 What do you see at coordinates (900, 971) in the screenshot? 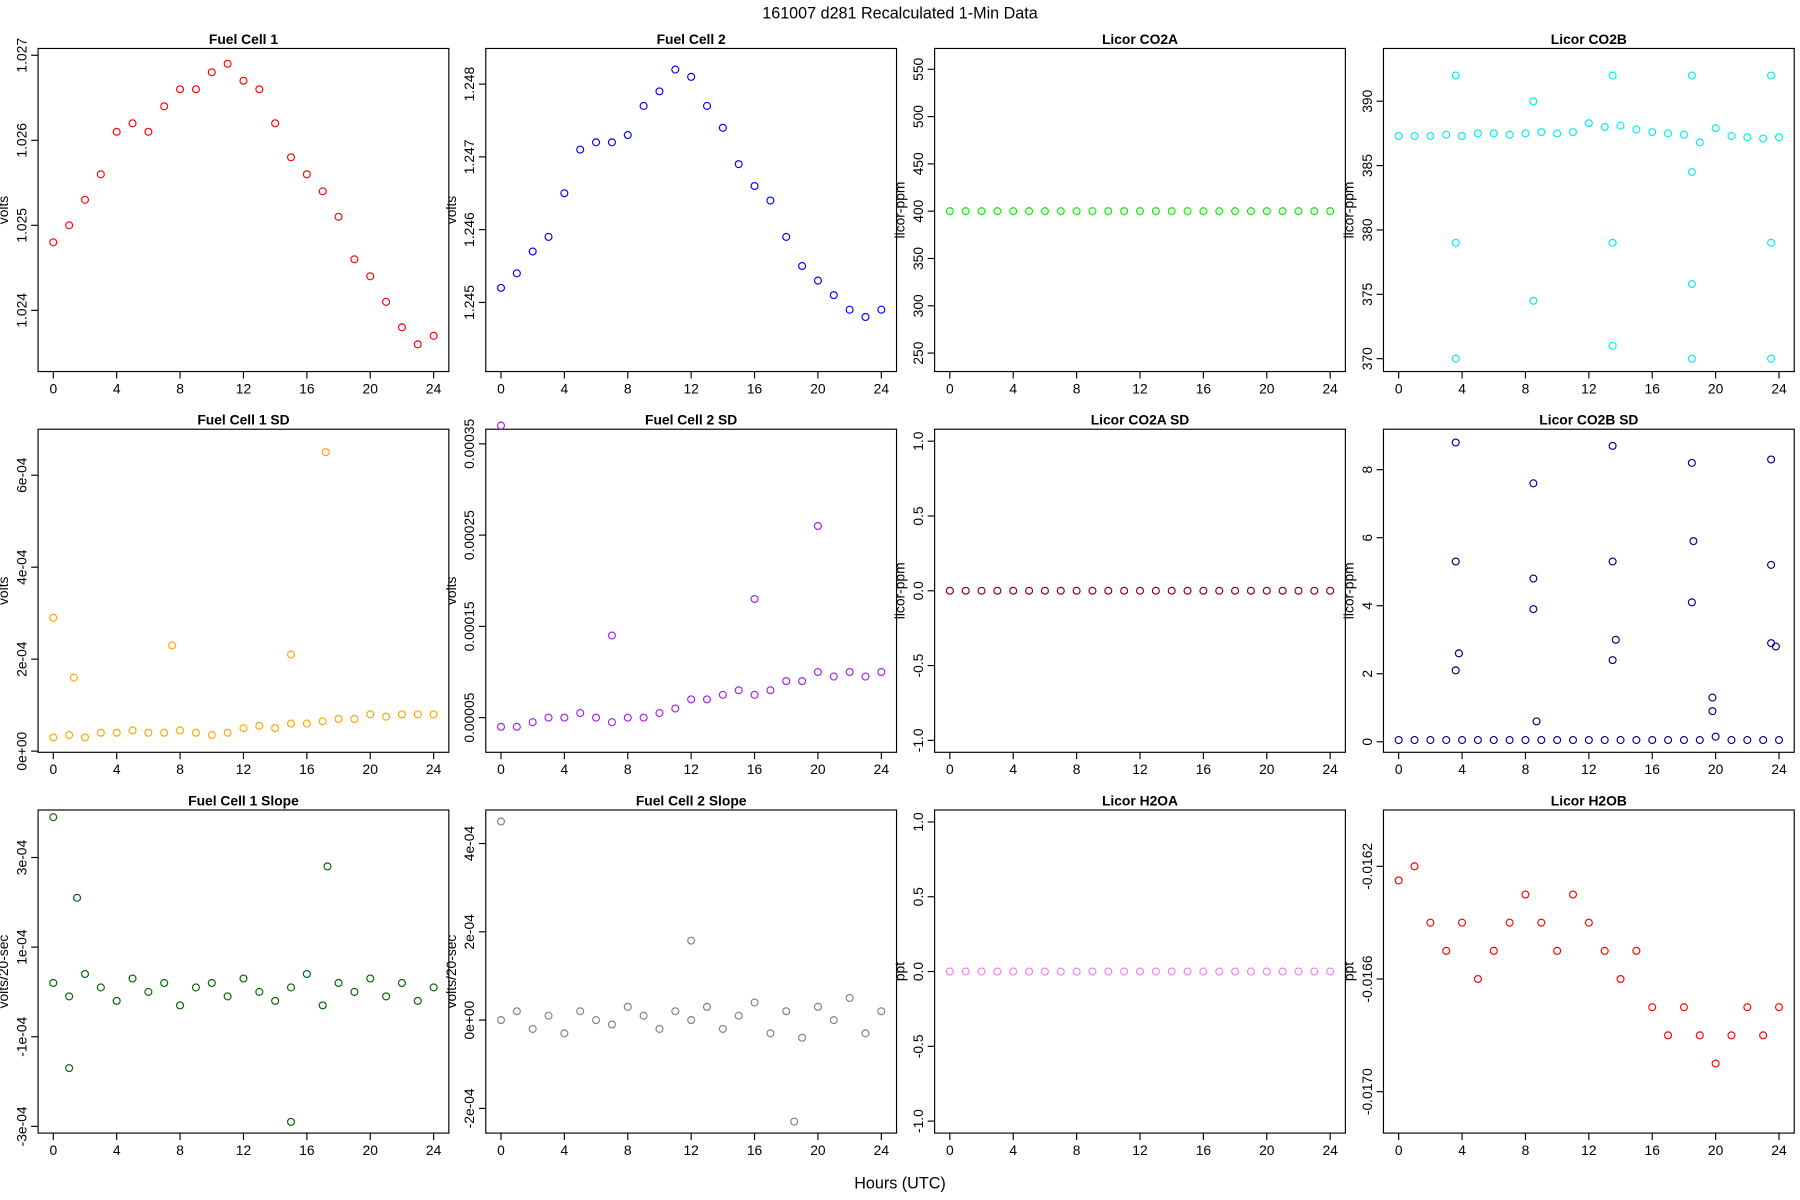
I see `y-axis-label: ppt` at bounding box center [900, 971].